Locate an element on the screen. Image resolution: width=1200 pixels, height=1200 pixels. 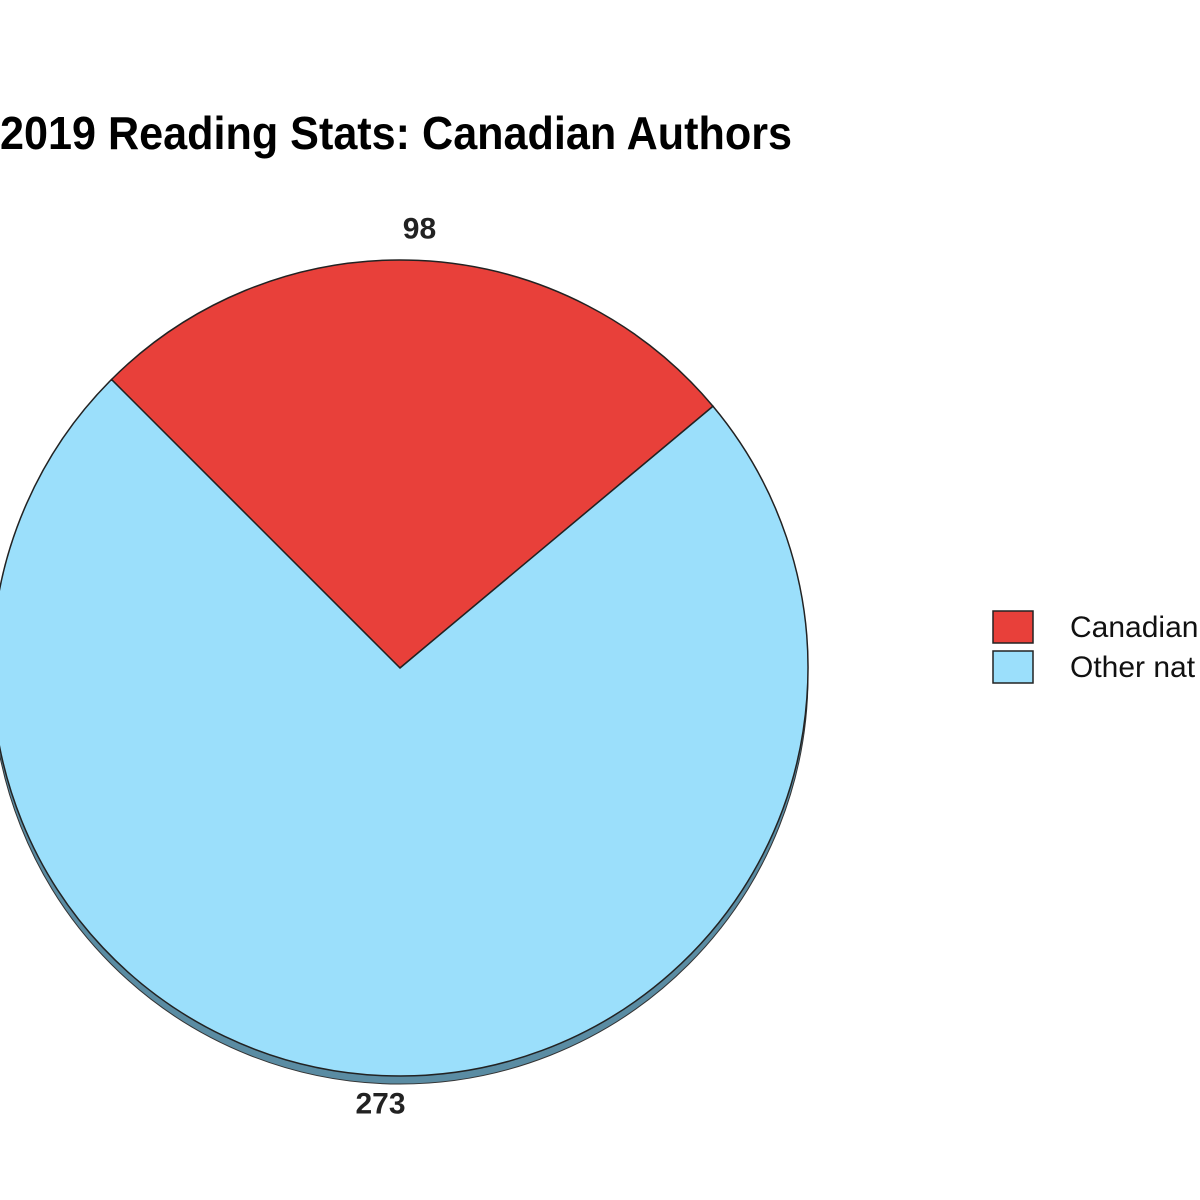
value-label: 273 is located at coordinates (381, 1103).